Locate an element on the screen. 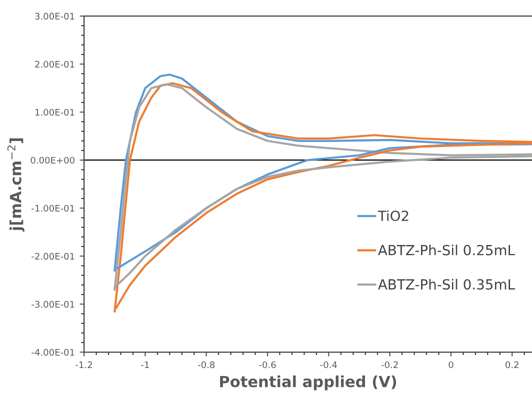 The width and height of the screenshot is (532, 402). x-axis-title: Potential applied (V) is located at coordinates (308, 382).